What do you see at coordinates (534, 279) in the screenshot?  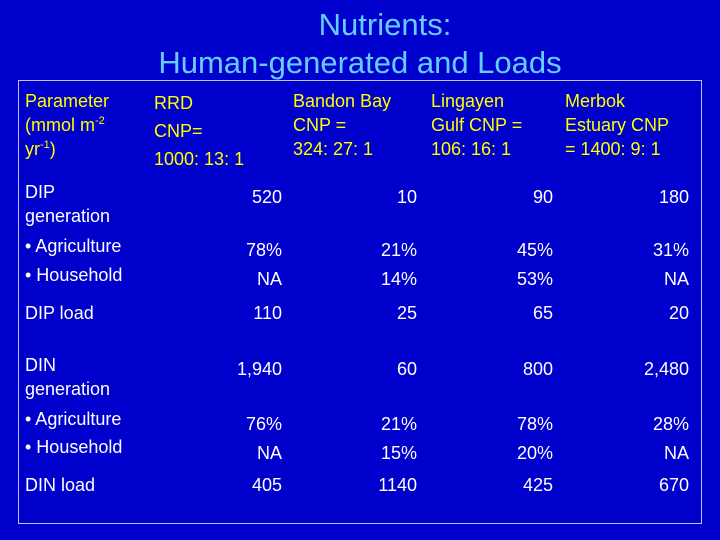 I see `dip-house-lingayen: 53%` at bounding box center [534, 279].